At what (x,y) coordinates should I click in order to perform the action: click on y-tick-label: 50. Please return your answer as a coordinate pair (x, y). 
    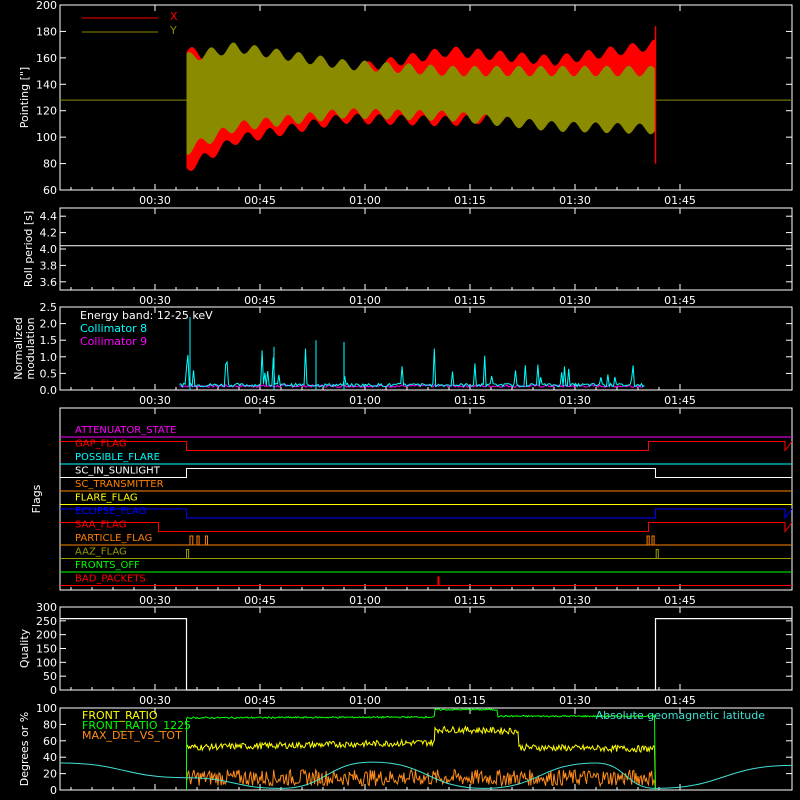
    Looking at the image, I should click on (50, 676).